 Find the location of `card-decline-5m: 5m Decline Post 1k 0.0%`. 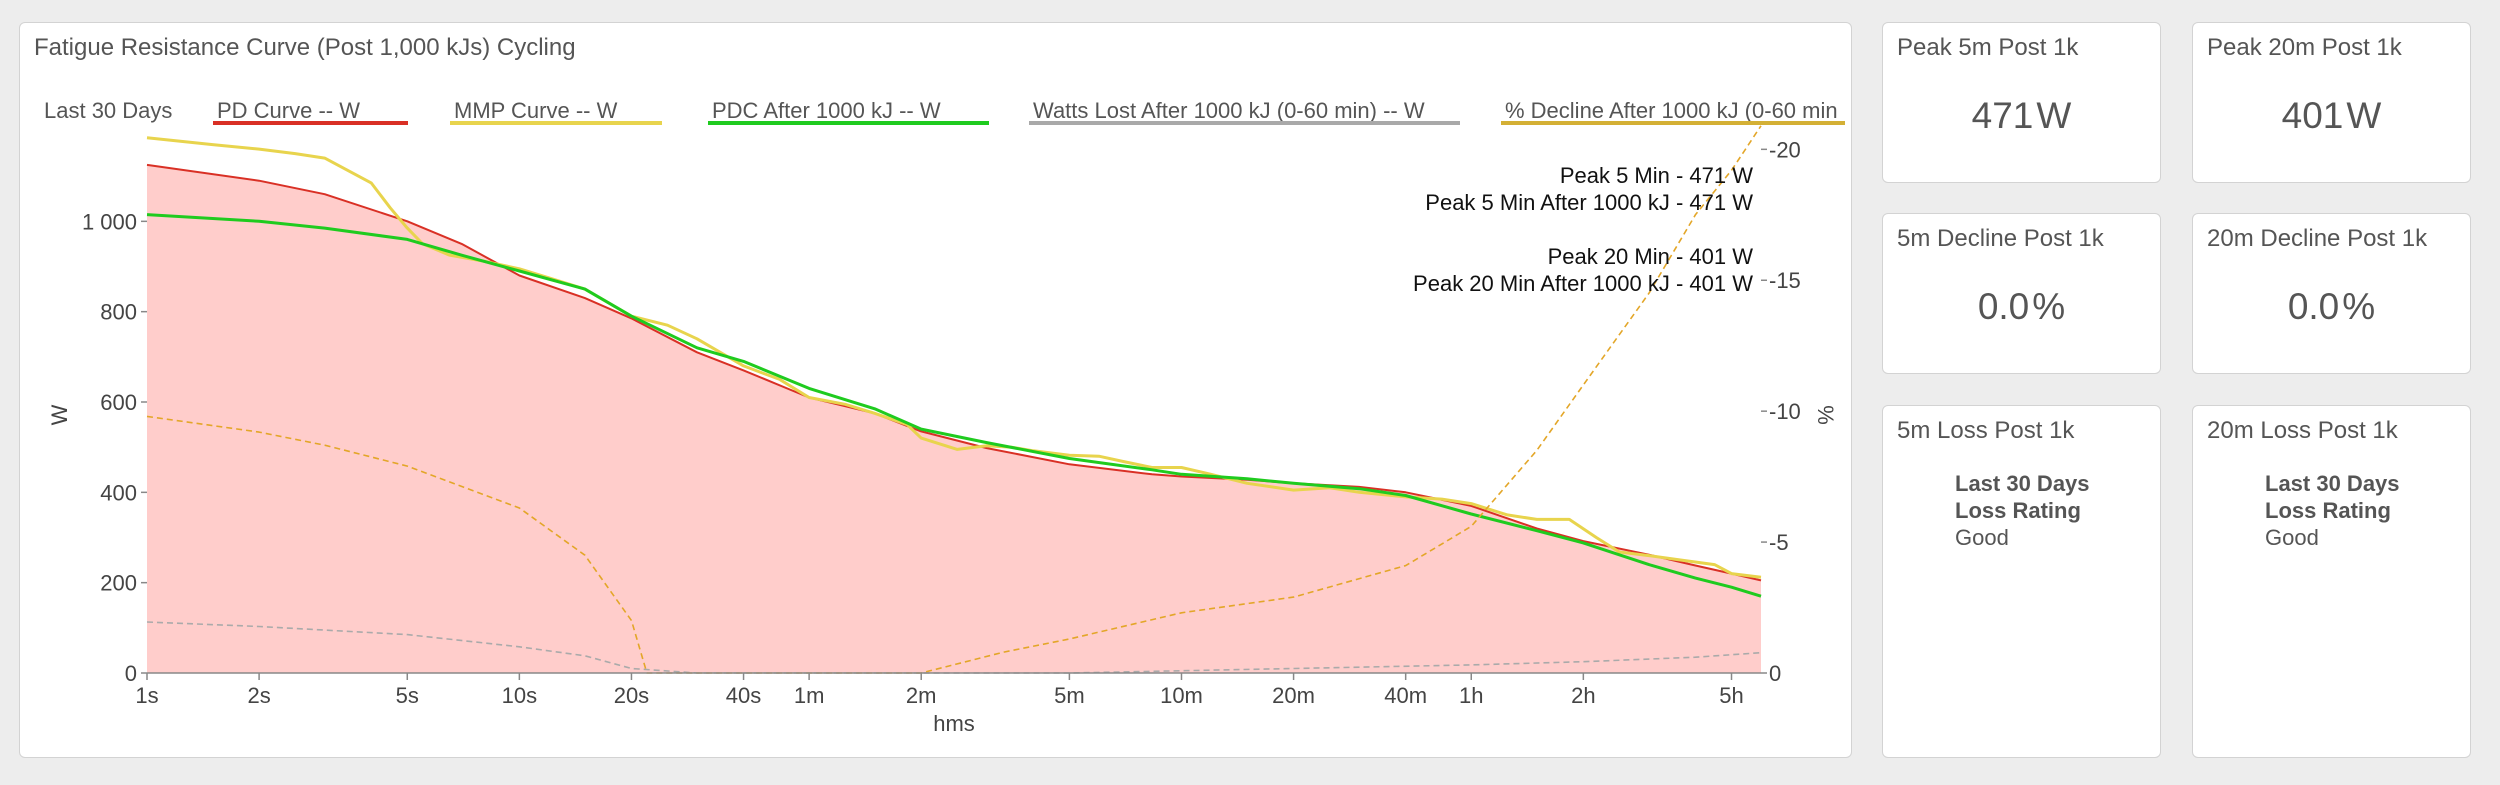

card-decline-5m: 5m Decline Post 1k 0.0% is located at coordinates (2021, 293).